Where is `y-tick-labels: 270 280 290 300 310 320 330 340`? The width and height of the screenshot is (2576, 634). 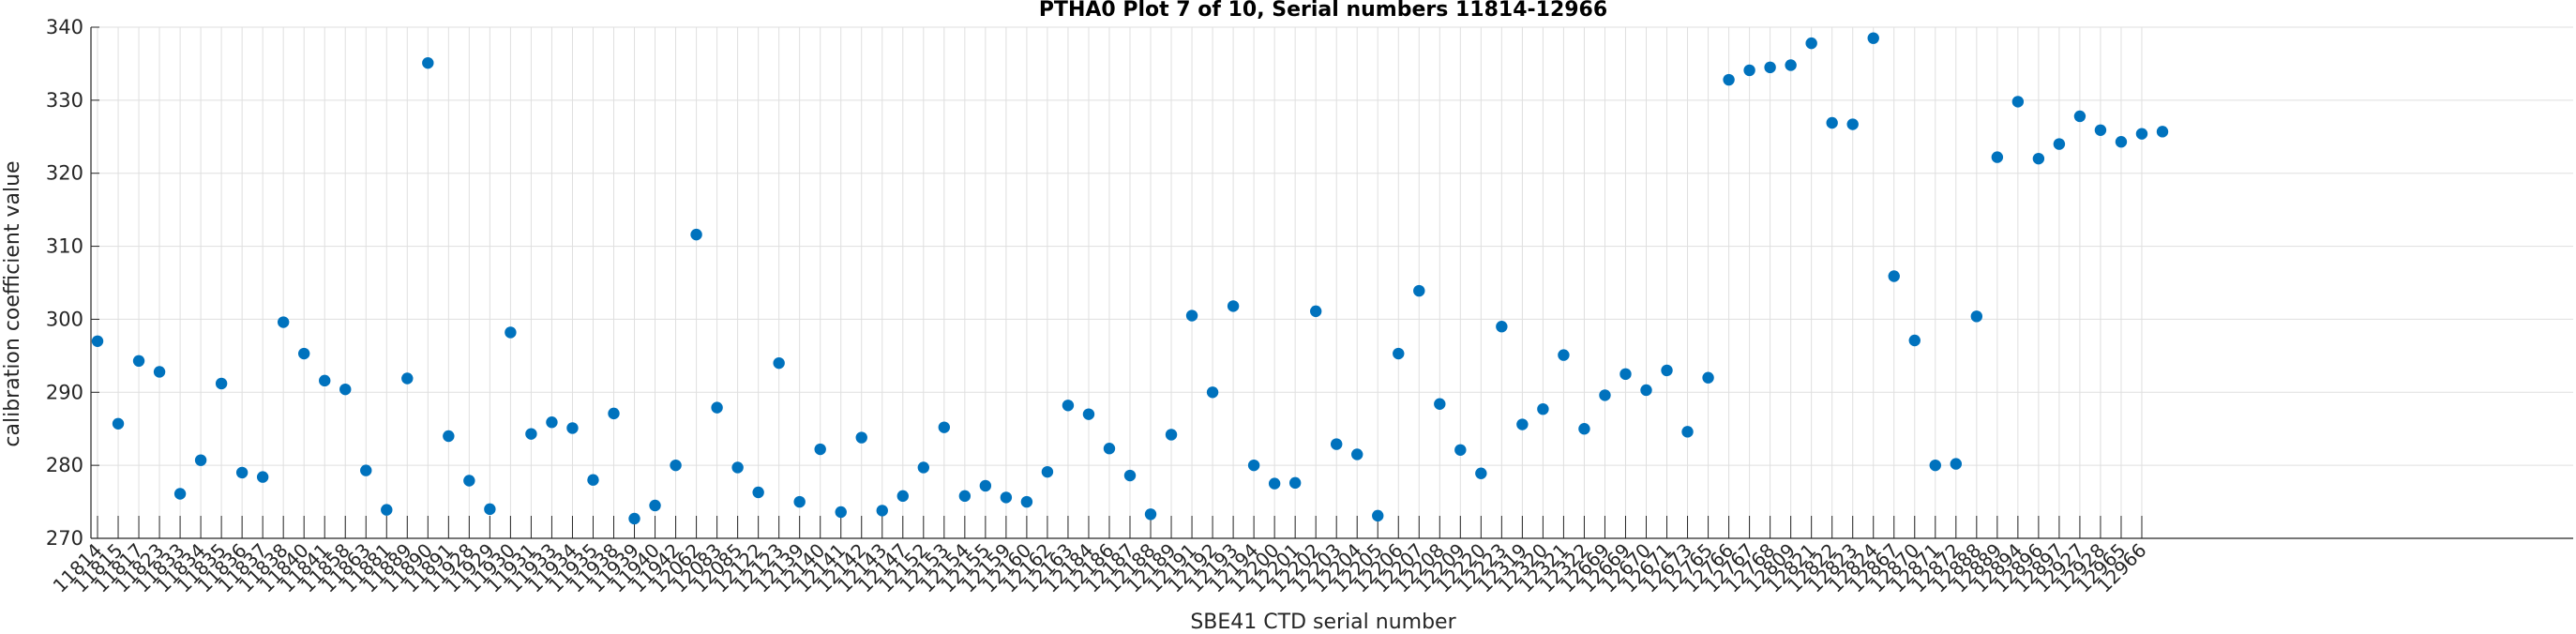 y-tick-labels: 270 280 290 300 310 320 330 340 is located at coordinates (64, 283).